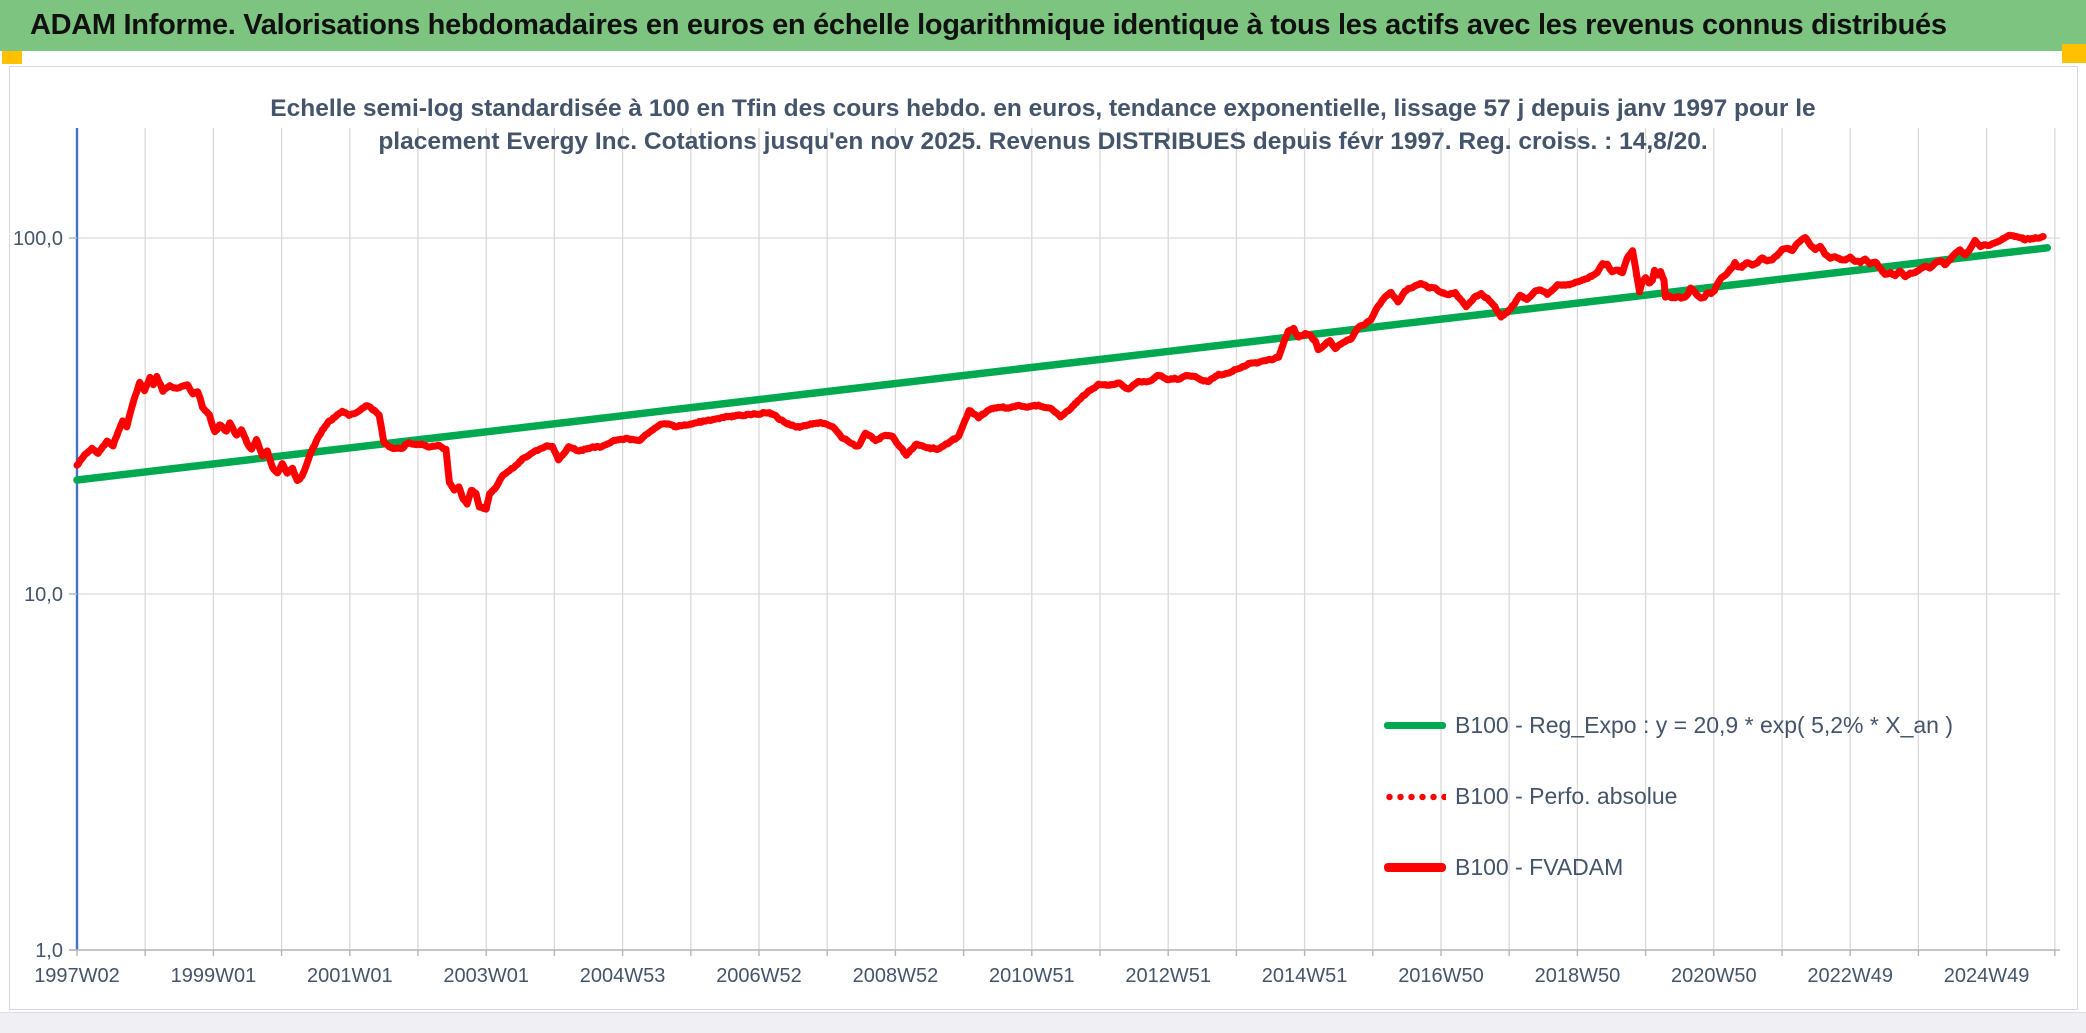 The height and width of the screenshot is (1033, 2086). What do you see at coordinates (1441, 976) in the screenshot?
I see `x-axis-tick-label: 2016W50` at bounding box center [1441, 976].